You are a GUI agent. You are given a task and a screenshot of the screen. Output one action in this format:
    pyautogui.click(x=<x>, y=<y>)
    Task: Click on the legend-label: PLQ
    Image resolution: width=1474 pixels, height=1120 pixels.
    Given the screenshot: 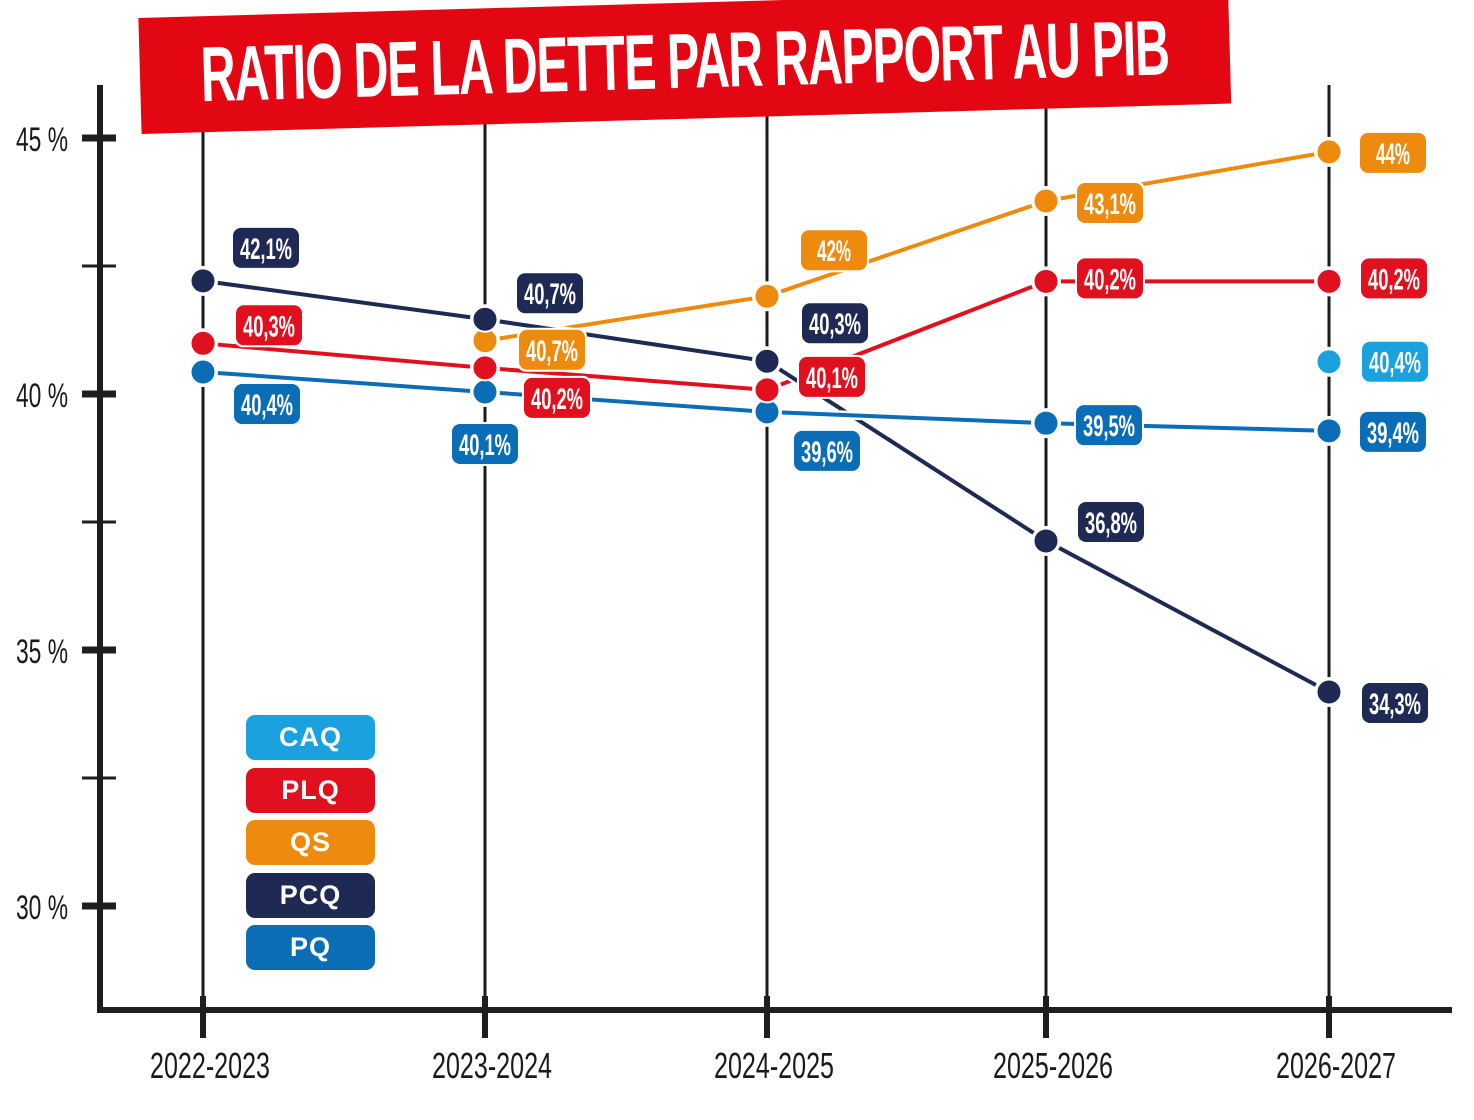 What is the action you would take?
    pyautogui.click(x=310, y=789)
    